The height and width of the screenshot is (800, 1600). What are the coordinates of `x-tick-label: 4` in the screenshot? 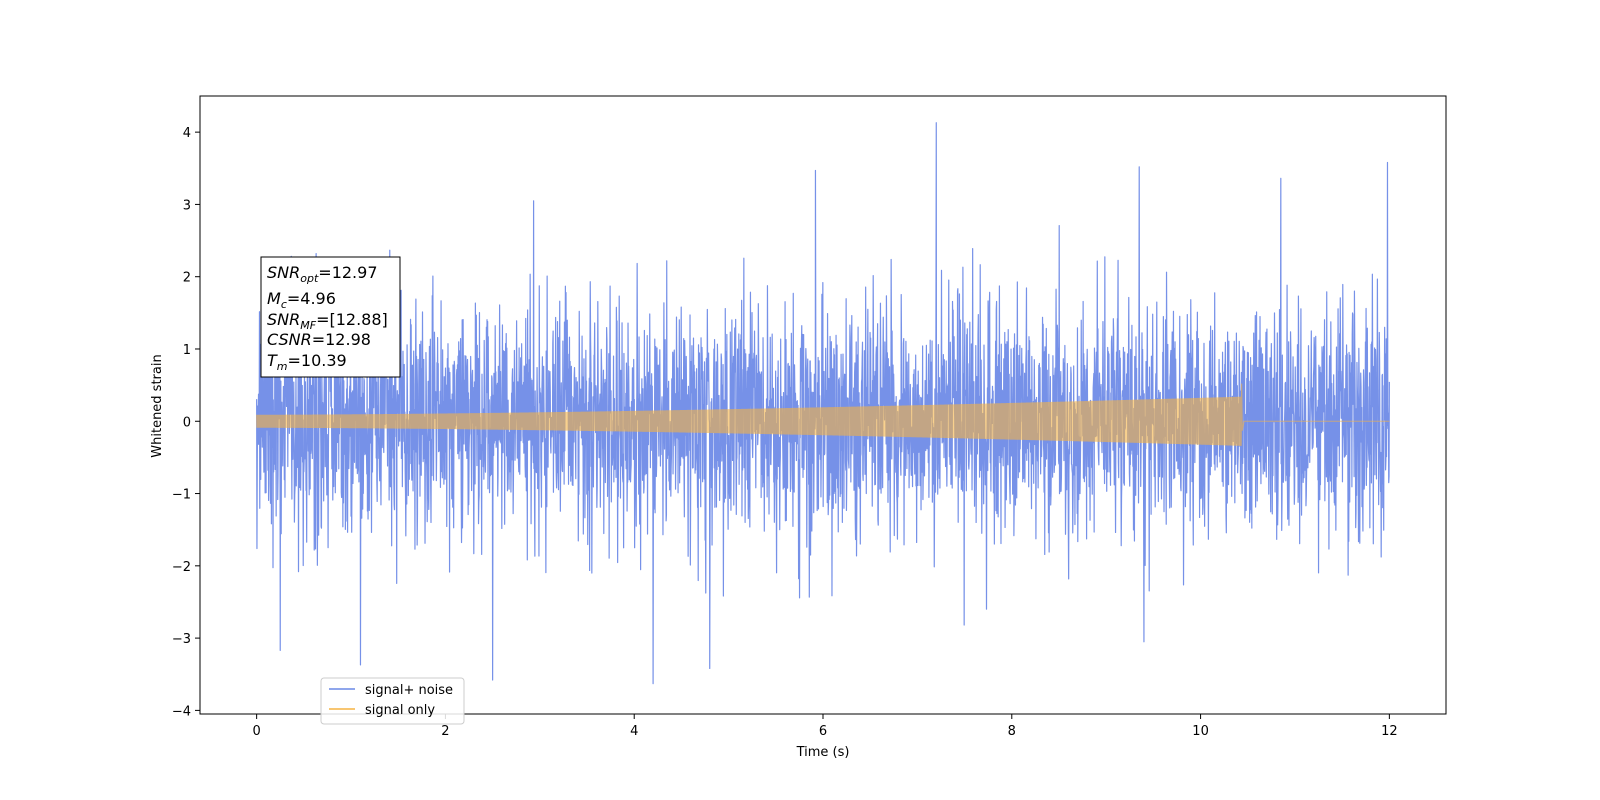 It's located at (634, 731).